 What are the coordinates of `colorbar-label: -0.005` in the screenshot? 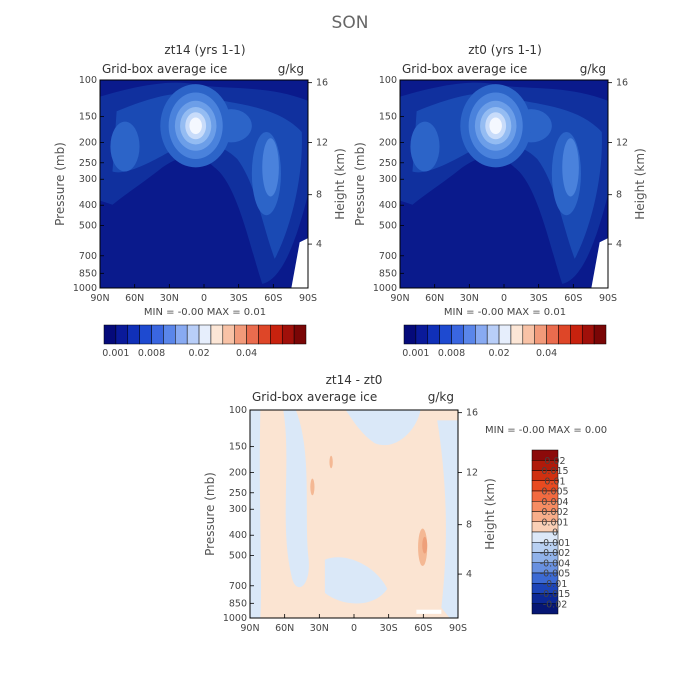 It's located at (555, 574).